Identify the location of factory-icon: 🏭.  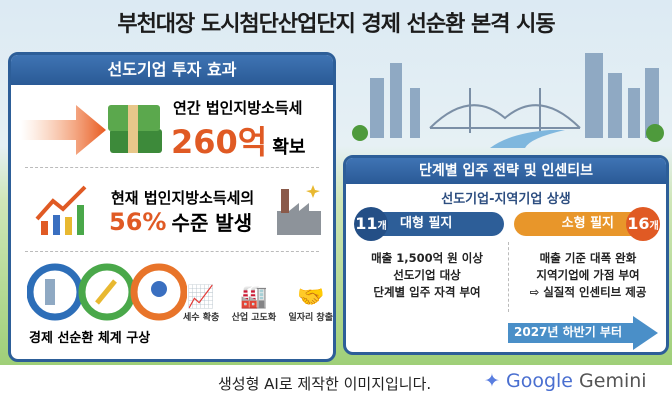
(254, 297).